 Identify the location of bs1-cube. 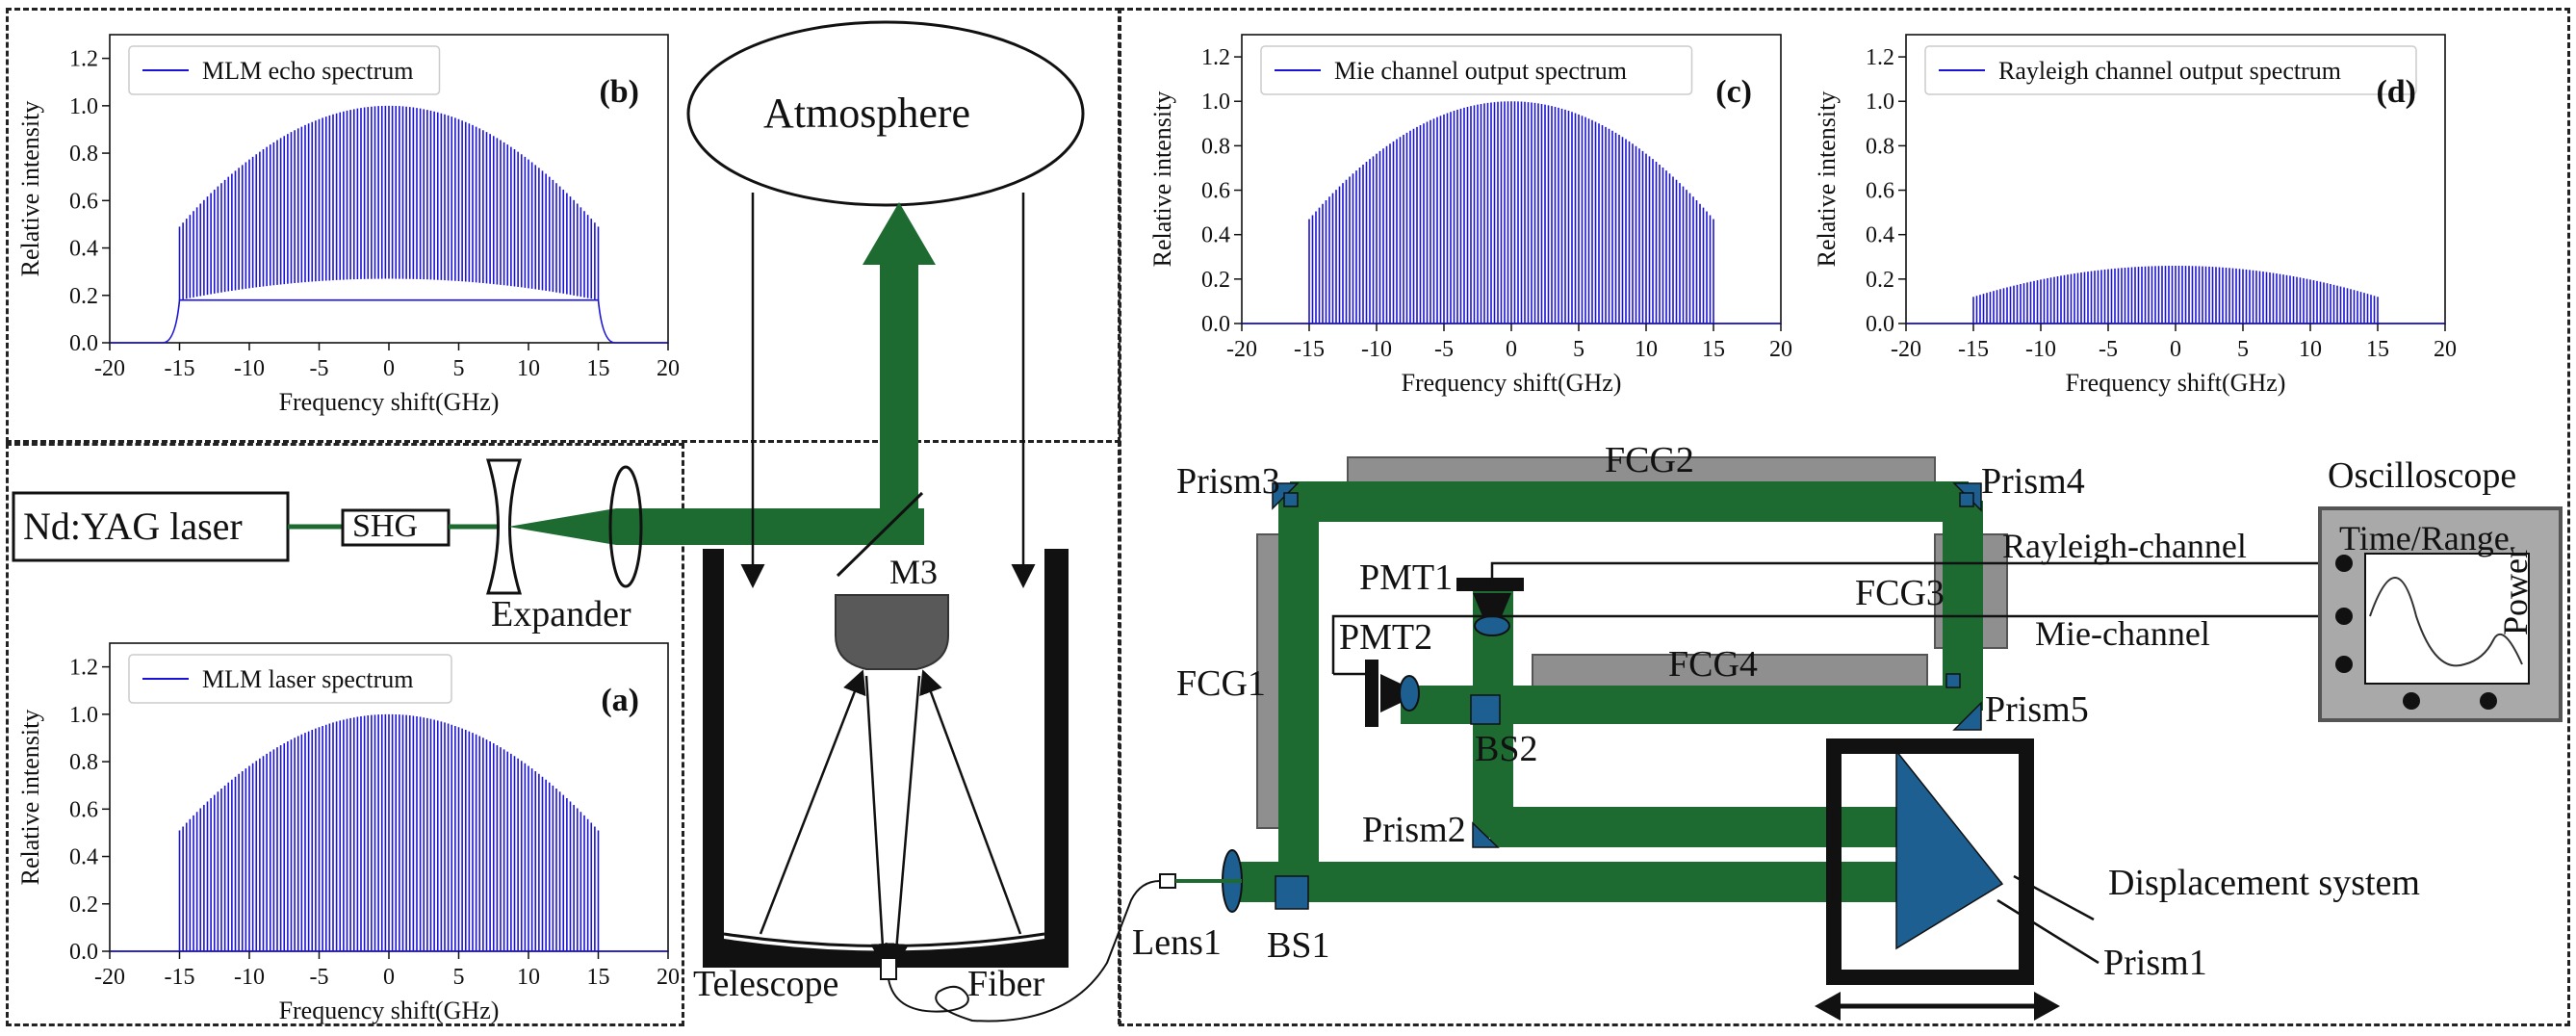
(1292, 892).